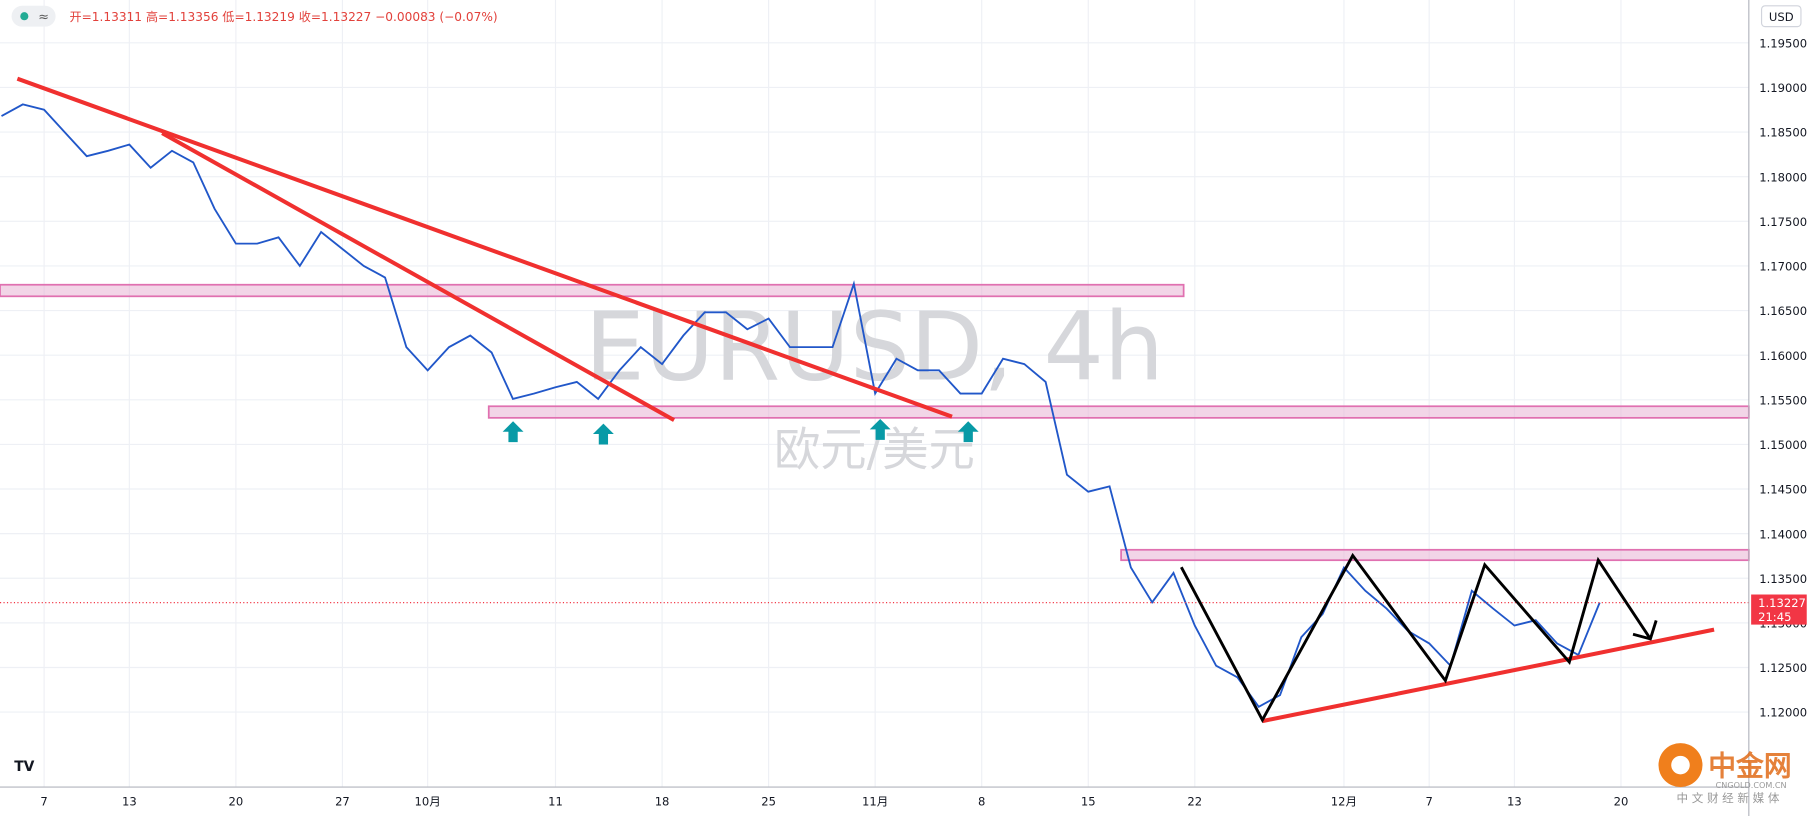  Describe the element at coordinates (43, 17) in the screenshot. I see `status-icon: ≈` at that location.